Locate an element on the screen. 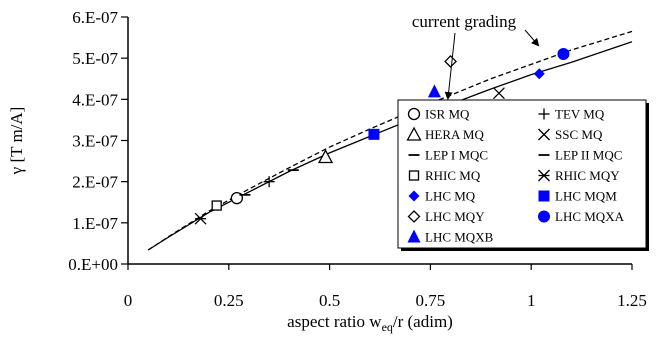 The image size is (670, 340). y-tick-label: 4.E-07 is located at coordinates (95, 99).